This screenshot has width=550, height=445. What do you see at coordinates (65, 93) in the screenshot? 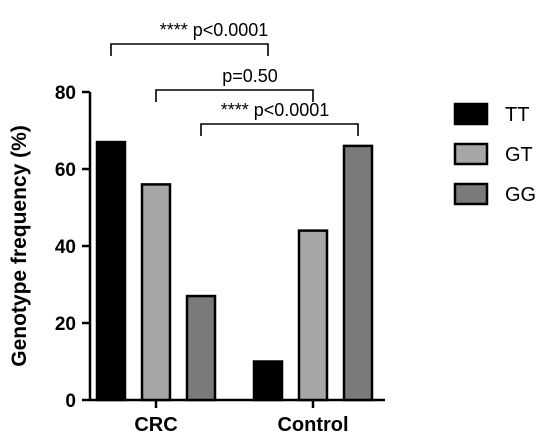
I see `y-tick-label: 80` at bounding box center [65, 93].